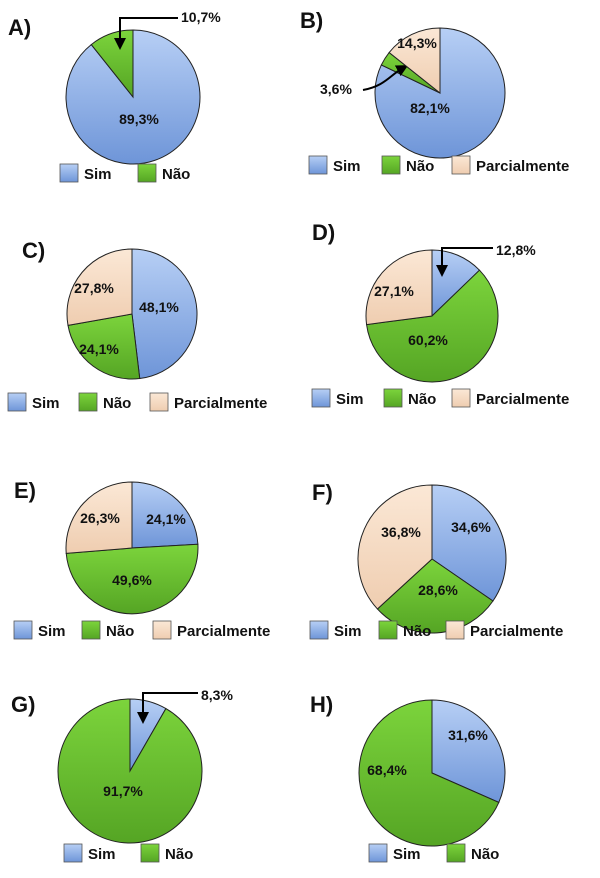  What do you see at coordinates (98, 174) in the screenshot?
I see `legend-label-a-sim: Sim` at bounding box center [98, 174].